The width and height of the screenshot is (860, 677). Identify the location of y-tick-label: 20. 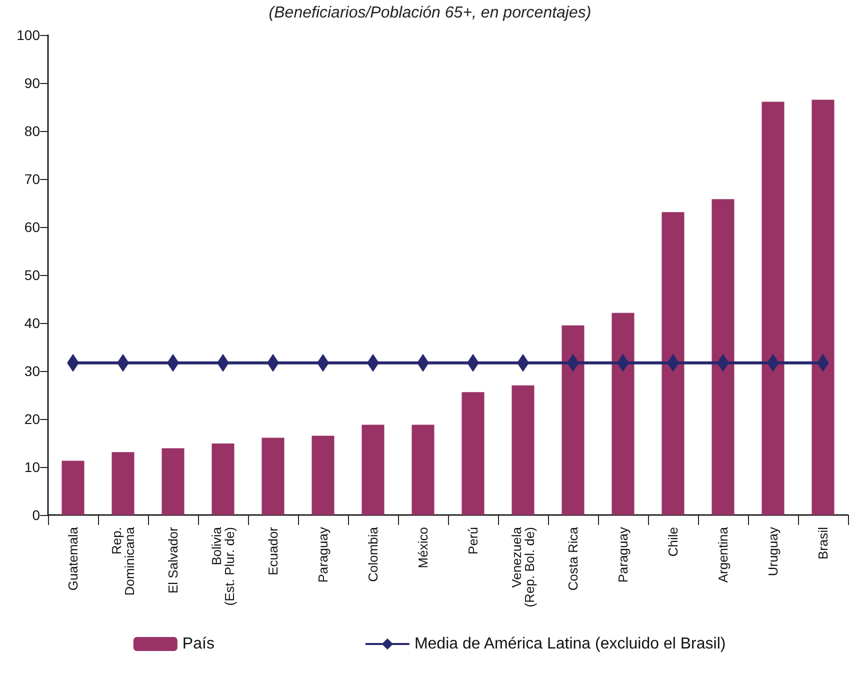
(32, 419).